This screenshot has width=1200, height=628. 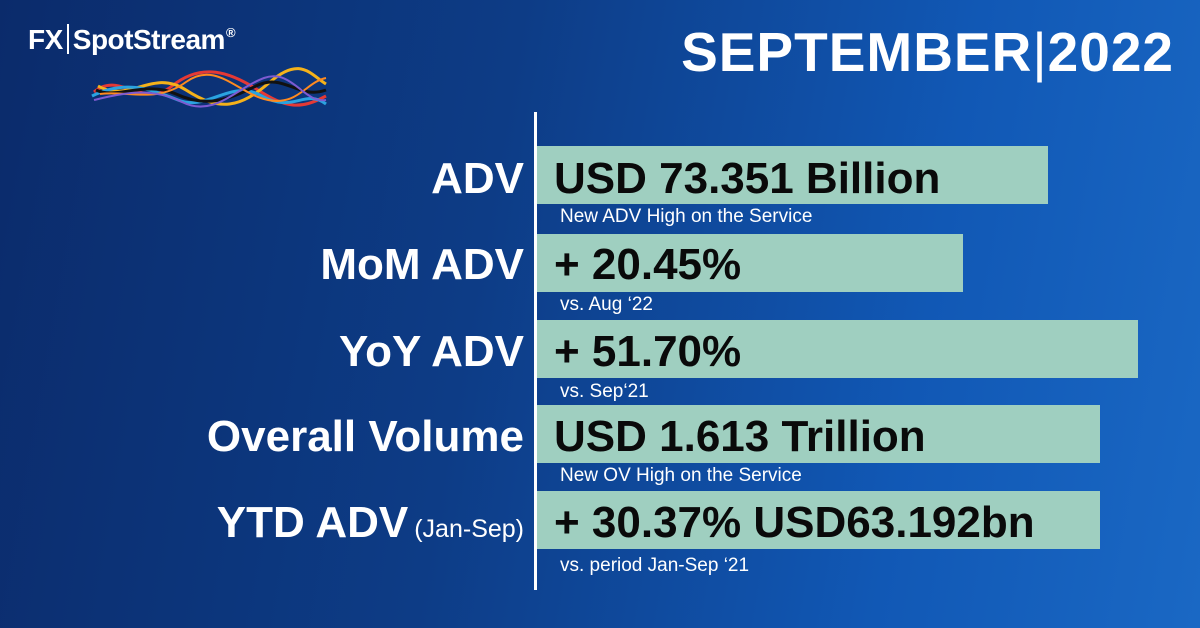 What do you see at coordinates (740, 436) in the screenshot?
I see `value-overall-volume: USD 1.613 Trillion` at bounding box center [740, 436].